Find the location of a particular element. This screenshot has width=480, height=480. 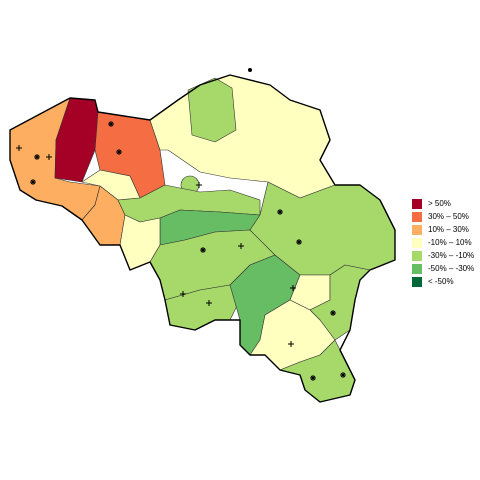

legend-label: < -50% is located at coordinates (441, 281).